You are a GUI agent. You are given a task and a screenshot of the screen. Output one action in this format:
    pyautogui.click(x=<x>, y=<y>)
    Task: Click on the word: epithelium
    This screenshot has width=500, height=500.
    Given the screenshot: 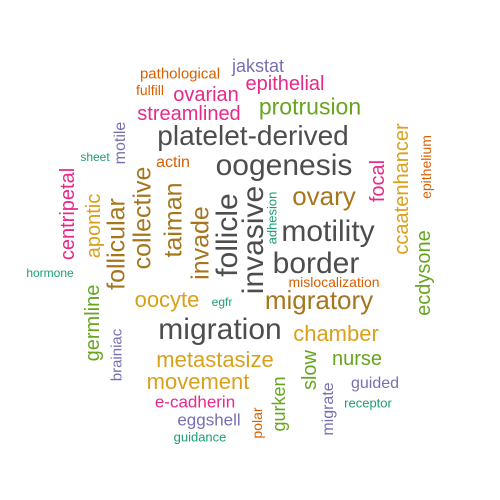 What is the action you would take?
    pyautogui.click(x=426, y=167)
    